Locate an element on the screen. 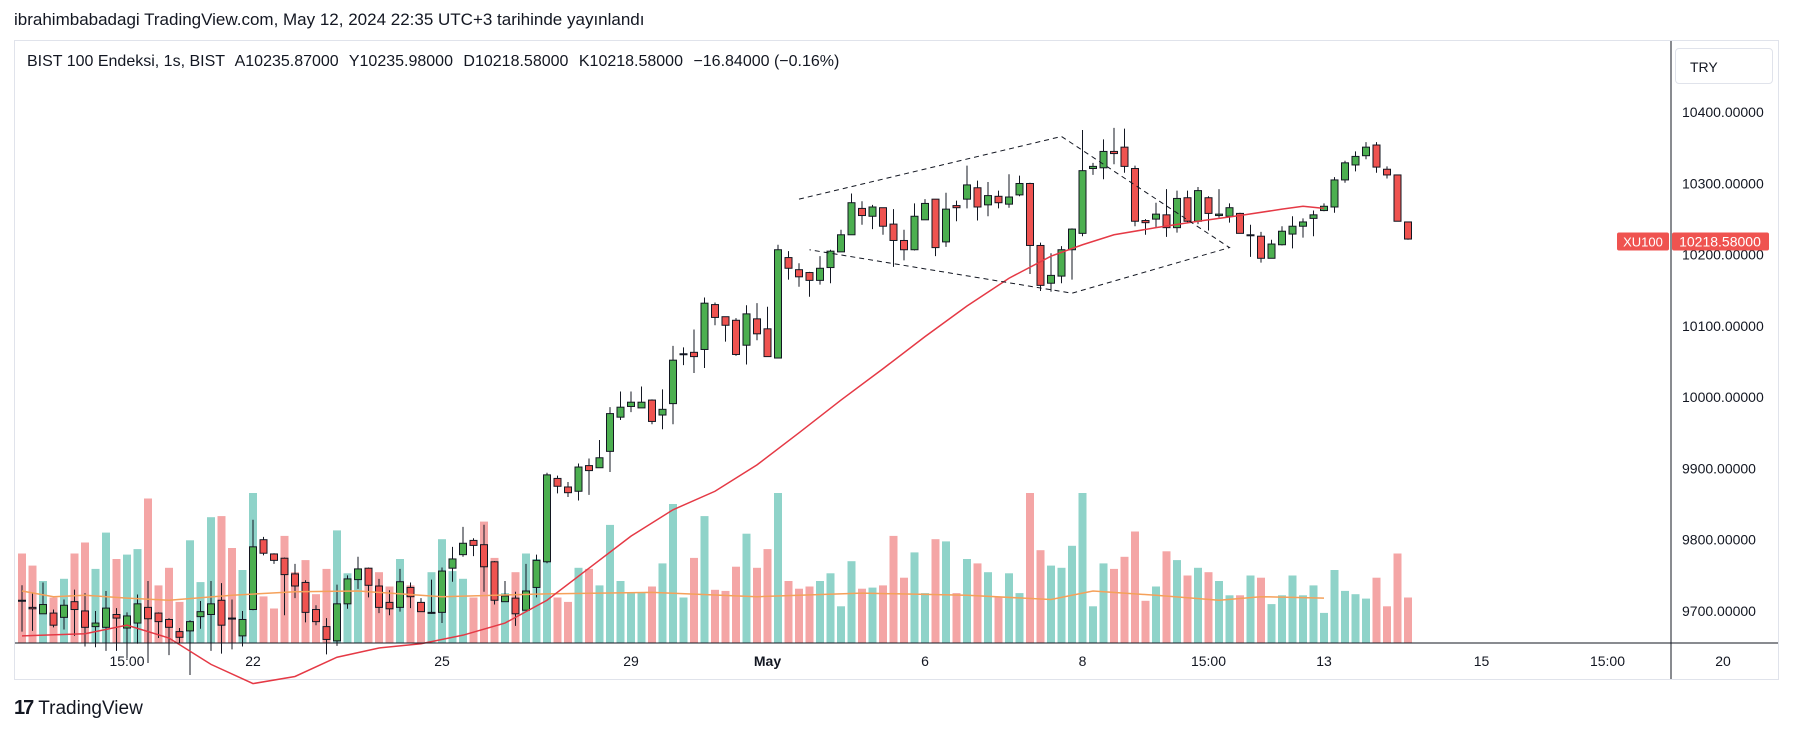 The image size is (1793, 735). price-tick-label: 9800.00000 is located at coordinates (1719, 540).